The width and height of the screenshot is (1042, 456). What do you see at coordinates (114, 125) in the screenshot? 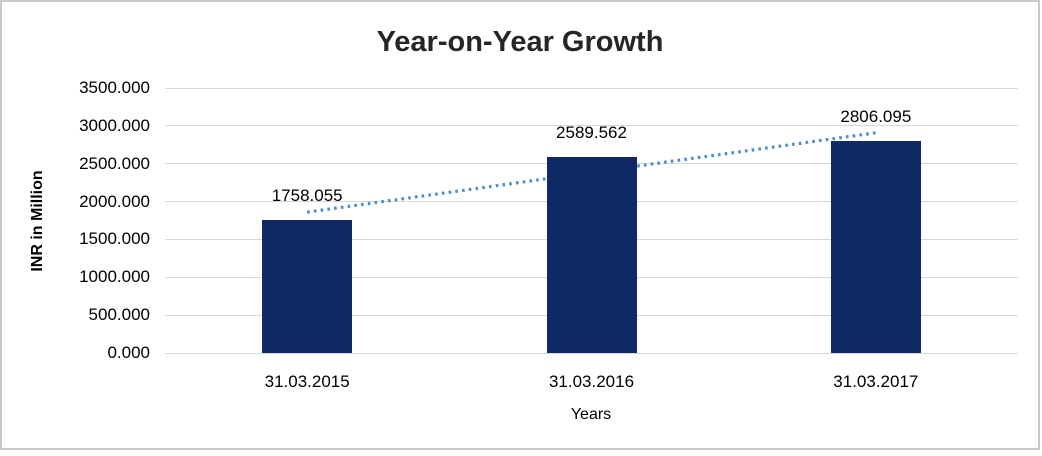
I see `y-tick-label: 3000.000` at bounding box center [114, 125].